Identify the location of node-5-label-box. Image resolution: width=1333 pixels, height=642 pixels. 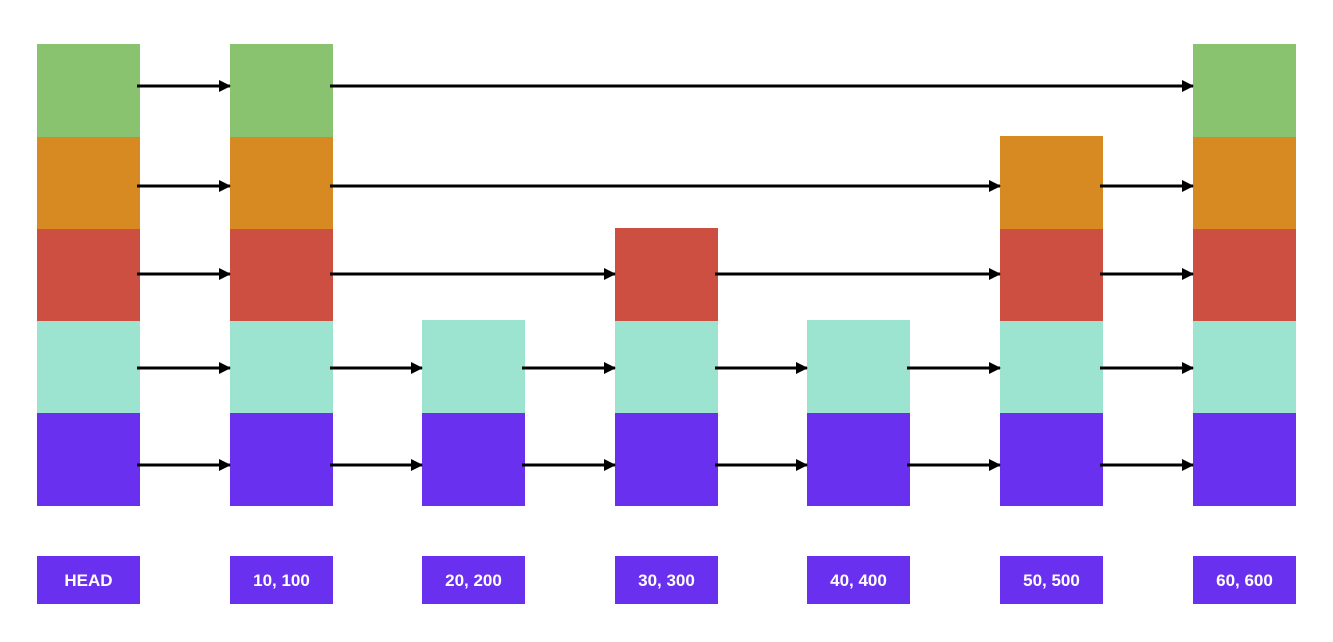
(1051, 580).